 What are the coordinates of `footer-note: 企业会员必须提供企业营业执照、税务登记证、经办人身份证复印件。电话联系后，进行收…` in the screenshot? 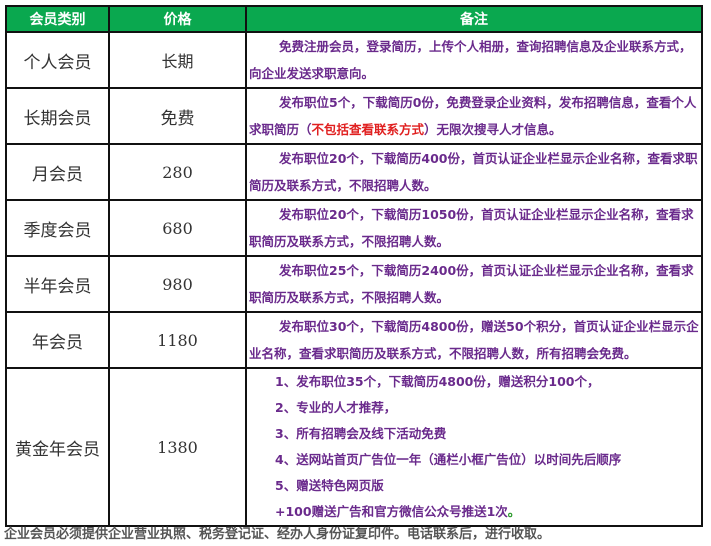 It's located at (277, 534).